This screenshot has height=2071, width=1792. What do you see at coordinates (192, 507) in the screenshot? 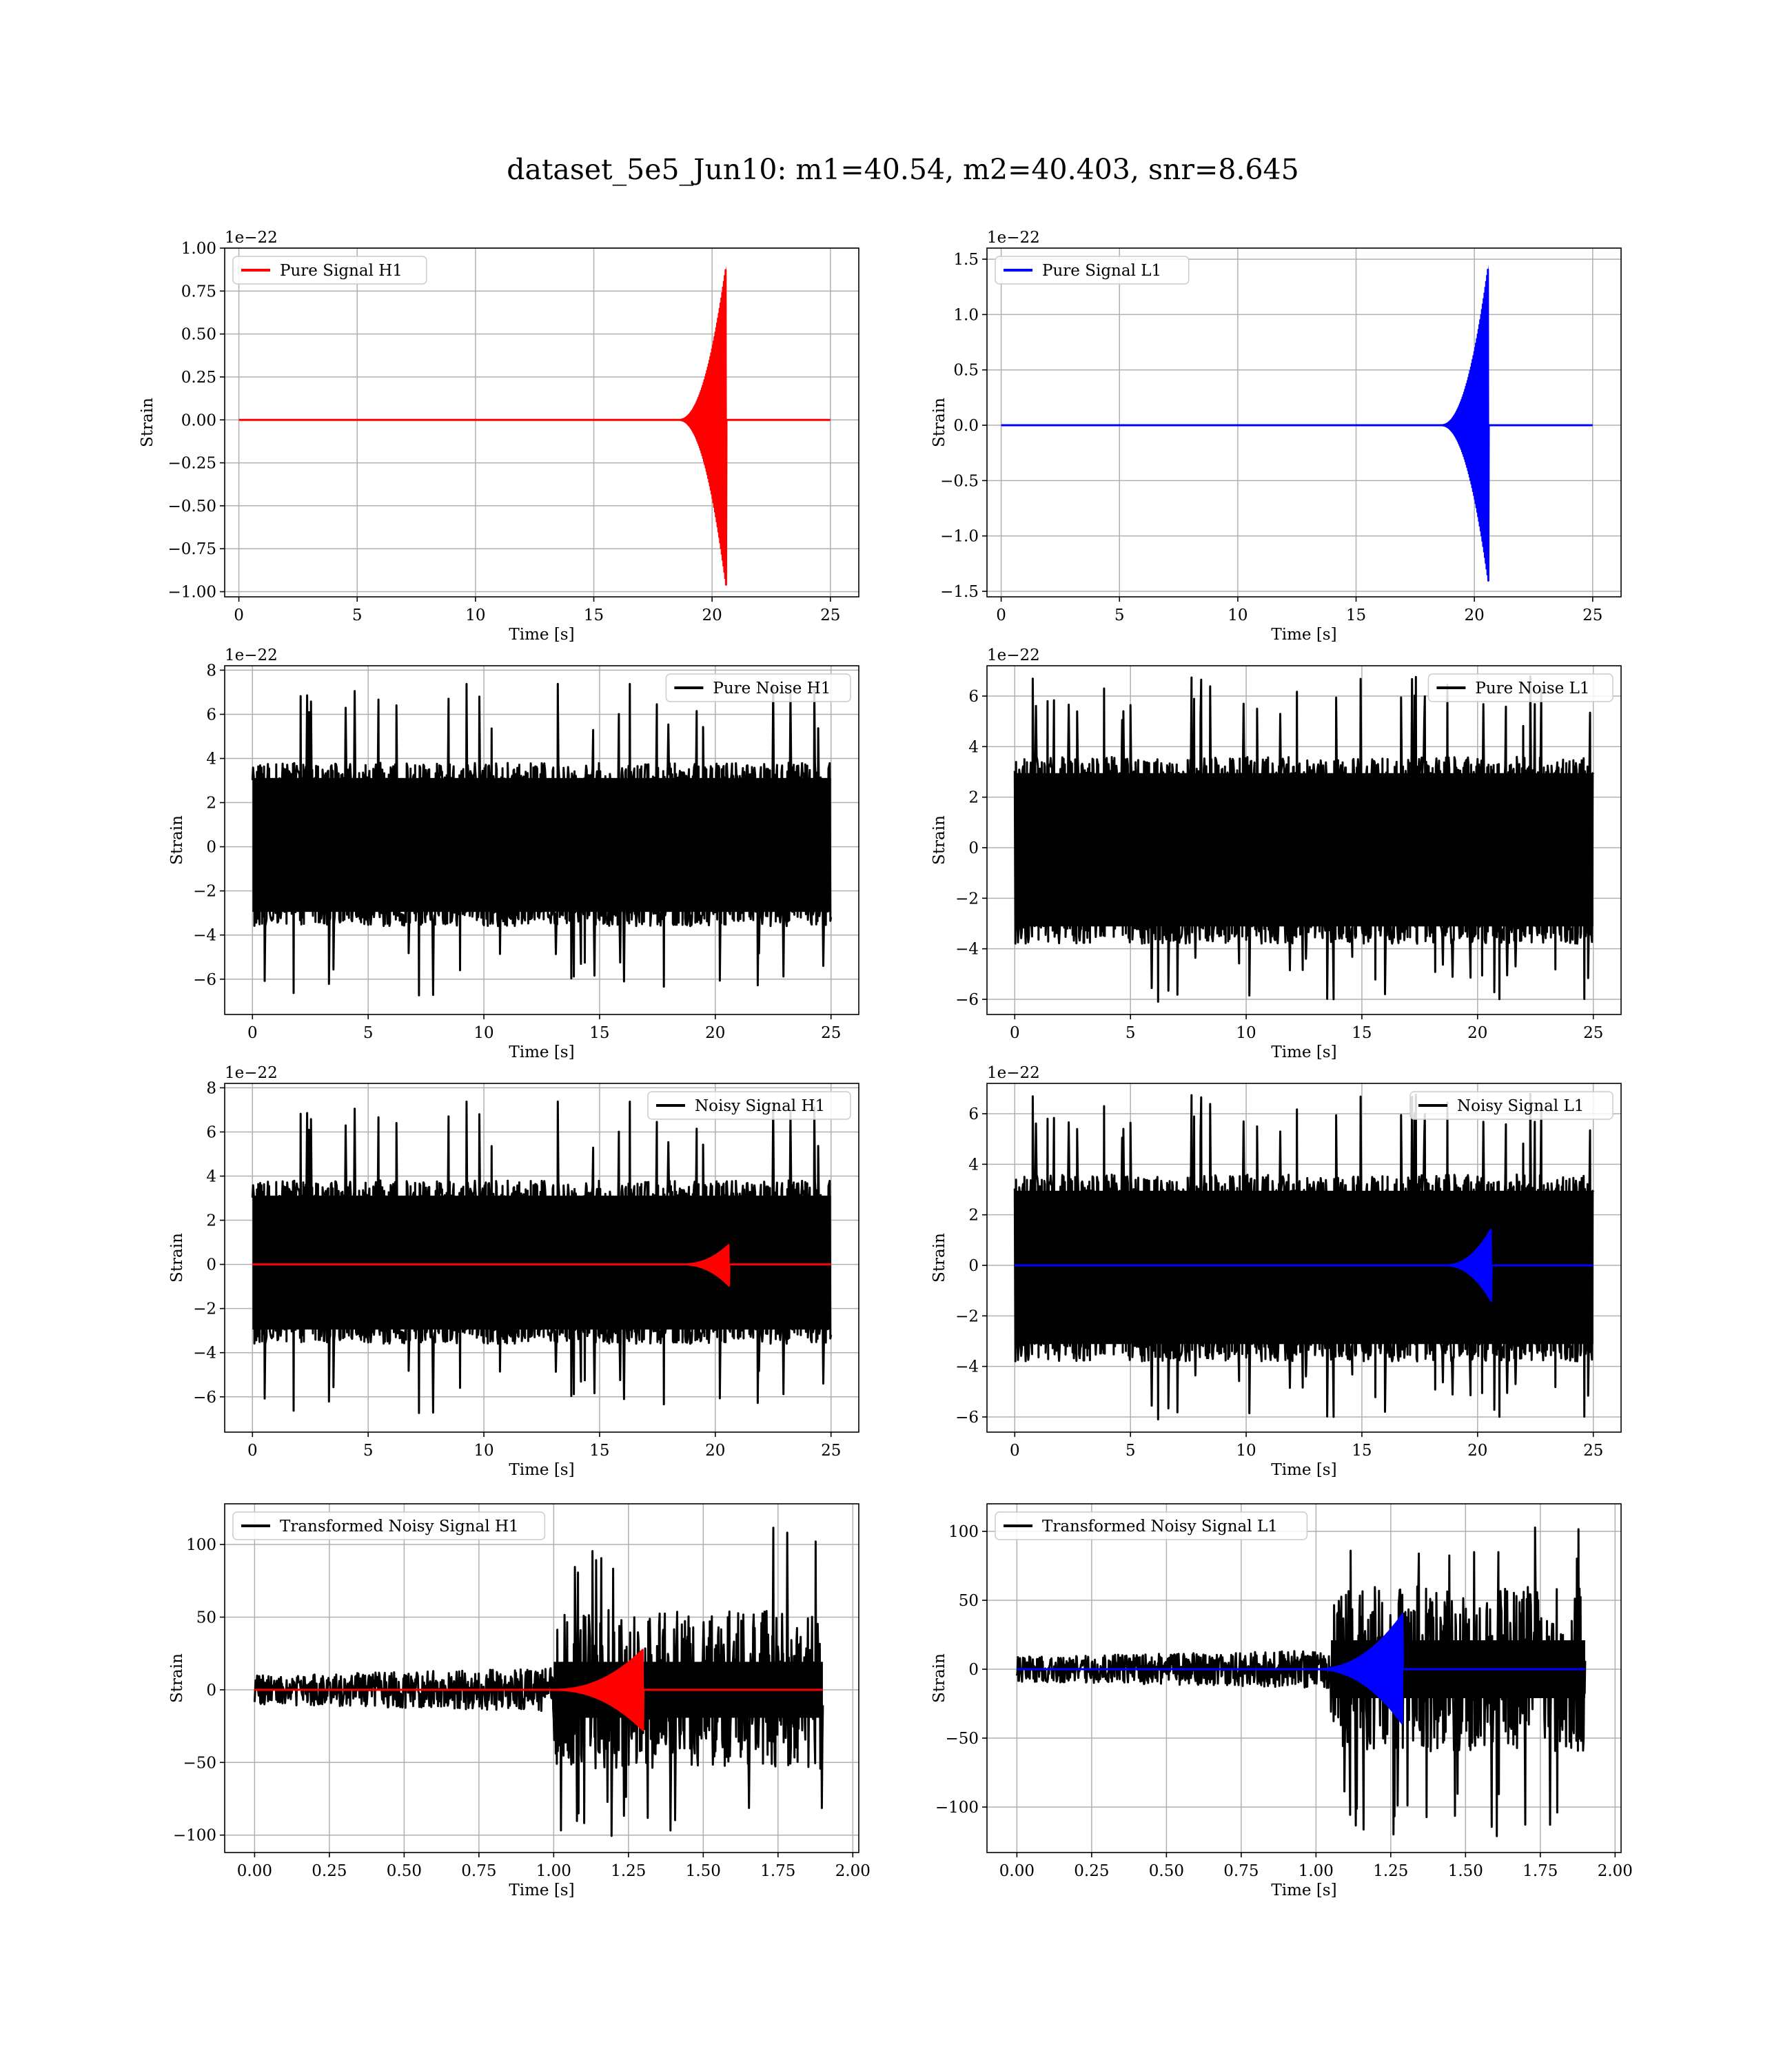
I see `y-tick-label: −0.50` at bounding box center [192, 507].